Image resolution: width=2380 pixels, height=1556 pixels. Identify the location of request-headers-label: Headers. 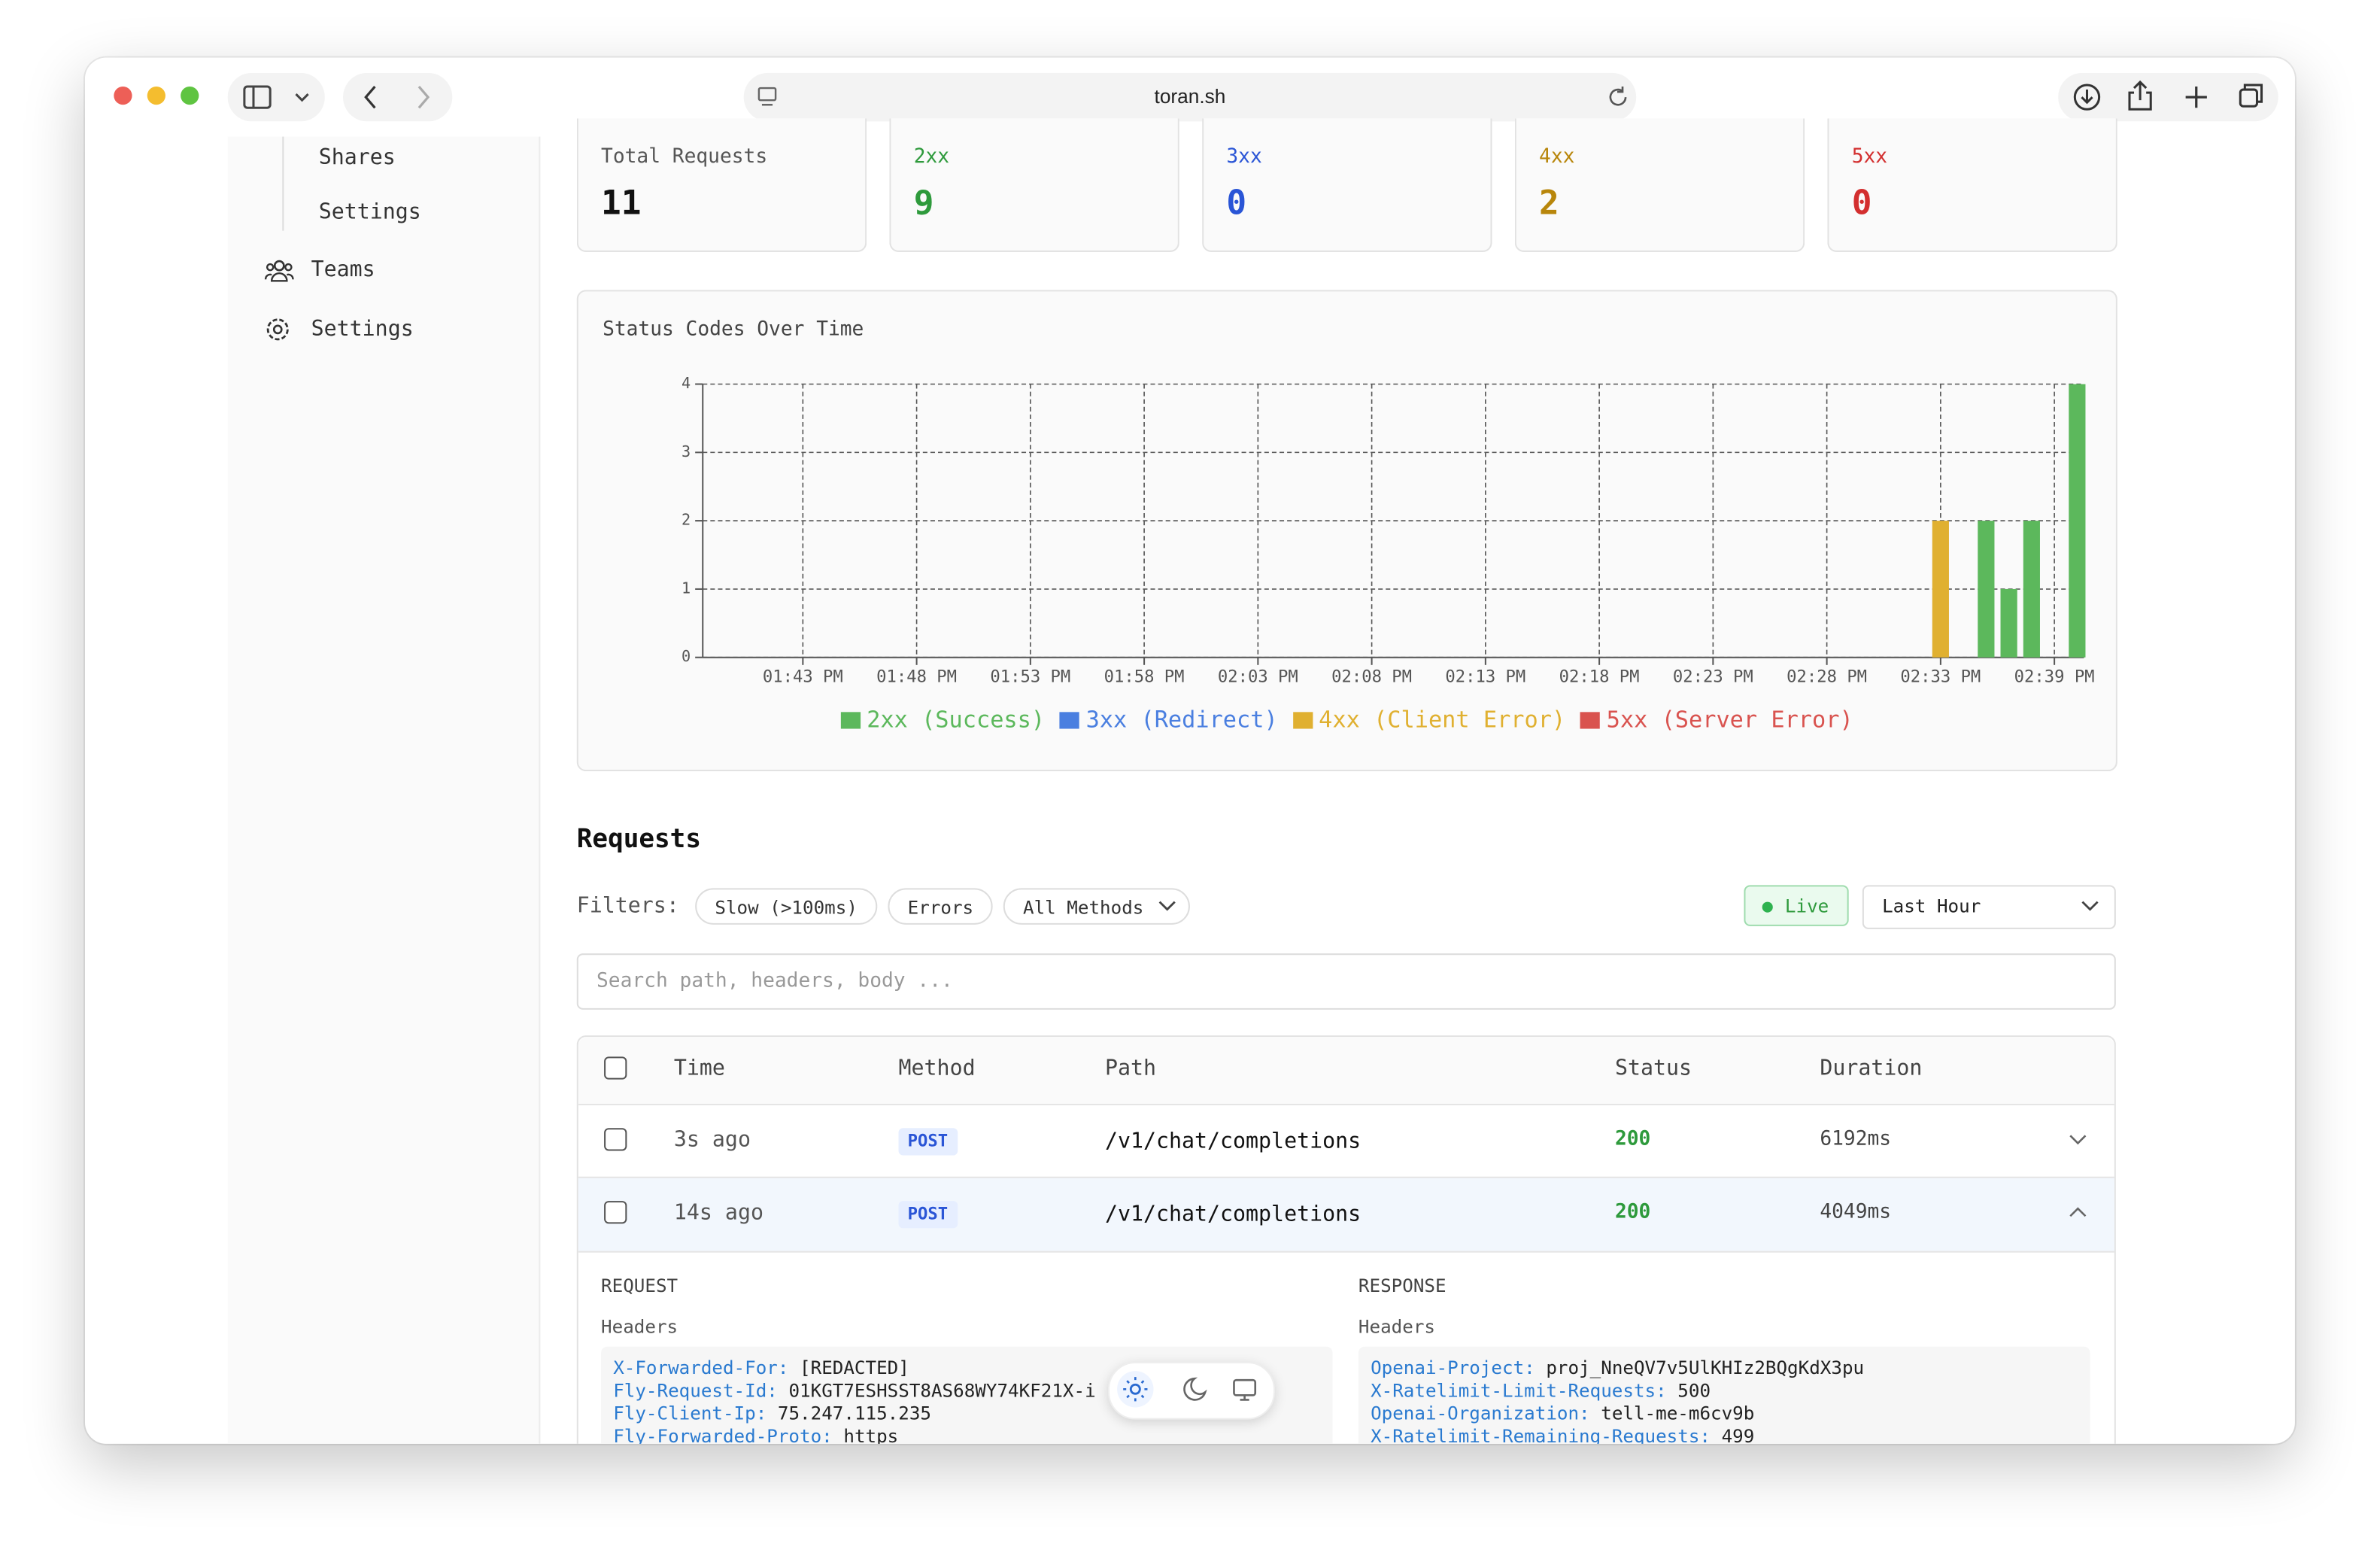
(639, 1327).